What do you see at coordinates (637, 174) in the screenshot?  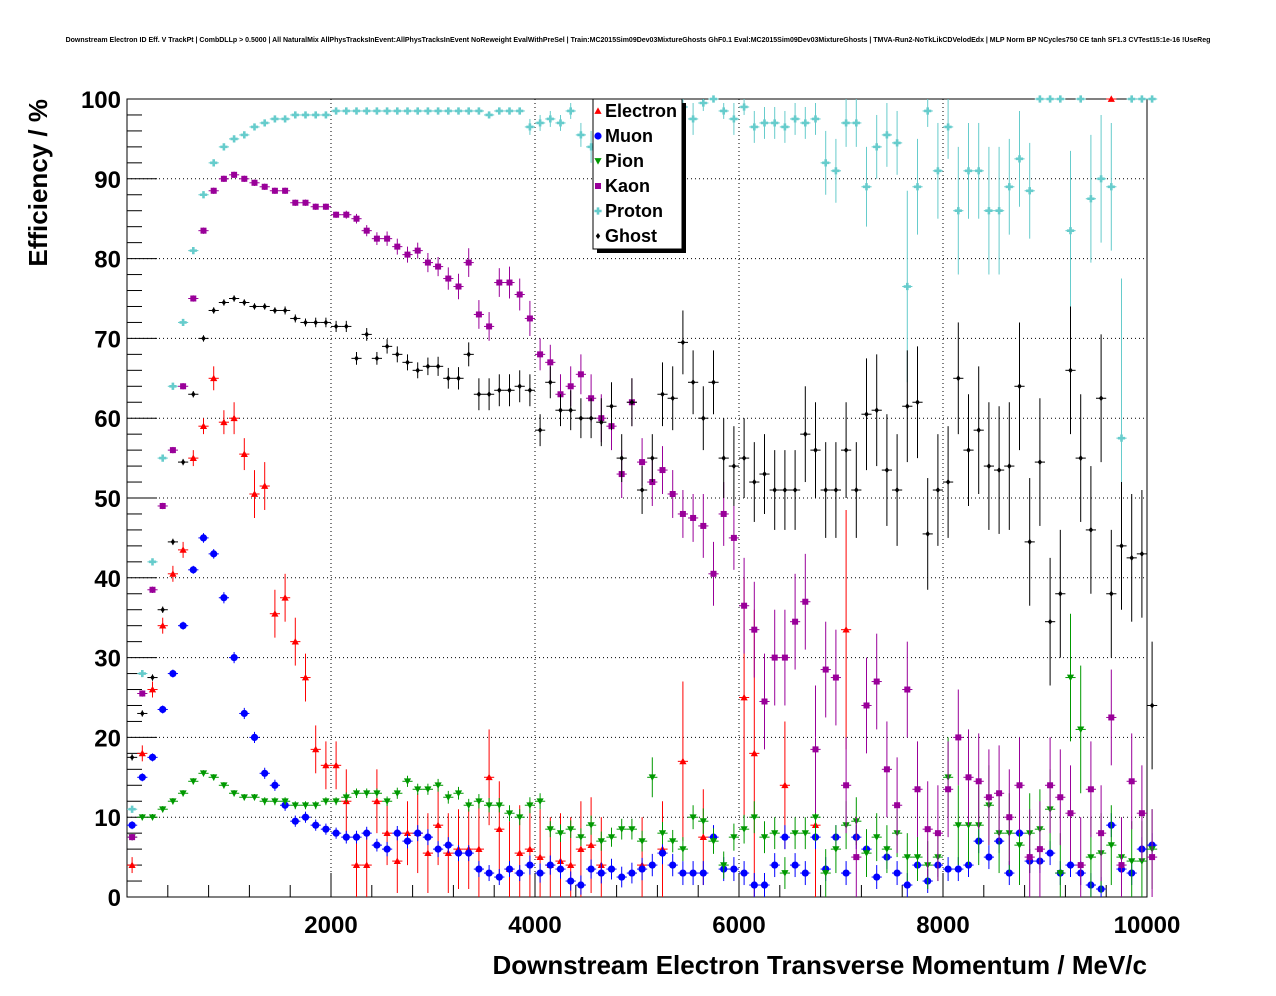 I see `legend-box` at bounding box center [637, 174].